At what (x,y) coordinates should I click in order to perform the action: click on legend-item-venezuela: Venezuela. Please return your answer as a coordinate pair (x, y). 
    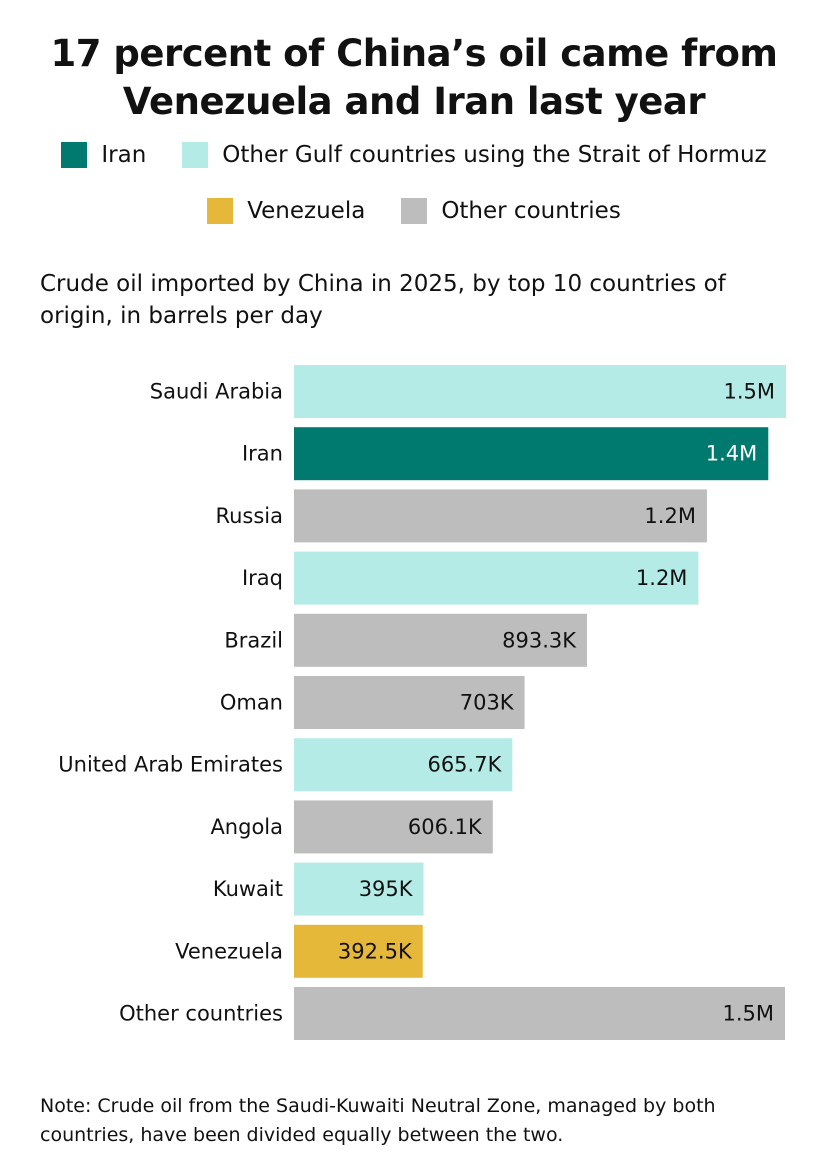
    Looking at the image, I should click on (286, 211).